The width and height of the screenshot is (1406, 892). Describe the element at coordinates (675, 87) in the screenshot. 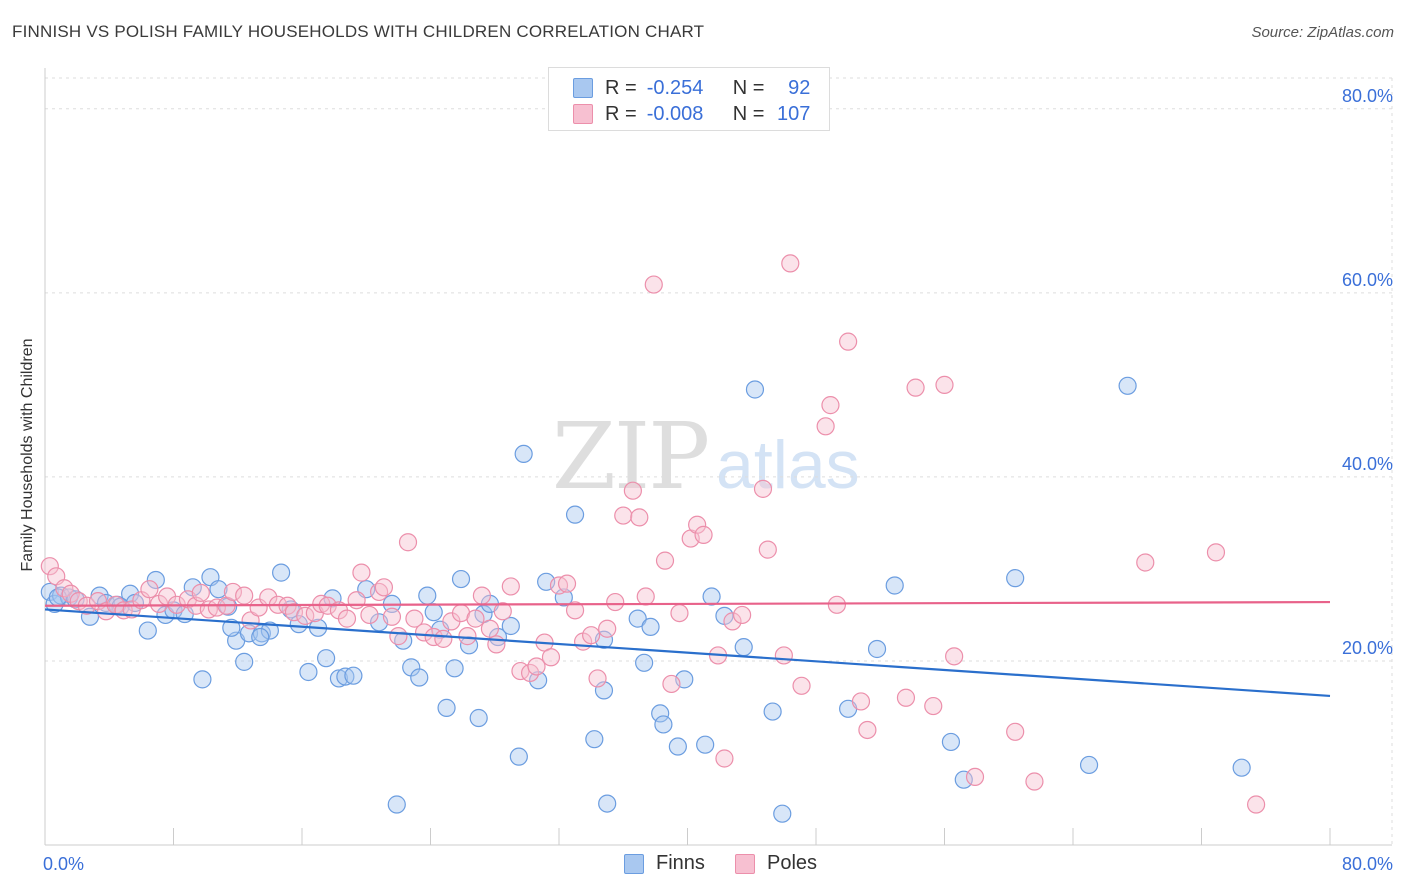

I see `finns-r-value: -0.254` at that location.